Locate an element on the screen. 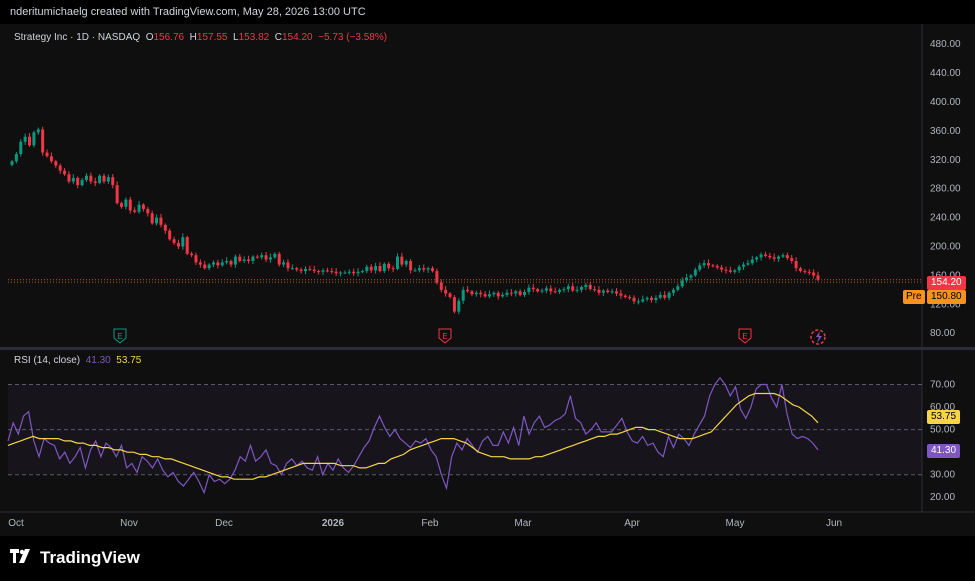 Image resolution: width=975 pixels, height=581 pixels. rsi-tick-label: 20.00 is located at coordinates (942, 497).